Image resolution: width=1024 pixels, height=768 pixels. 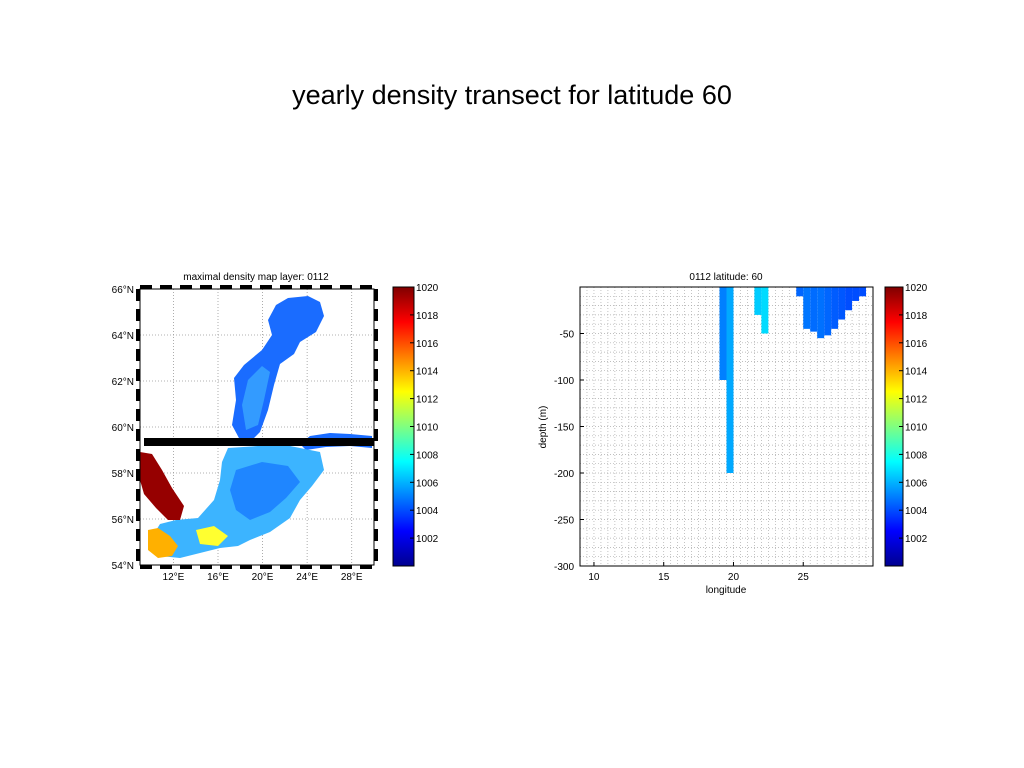 What do you see at coordinates (793, 380) in the screenshot?
I see `transect-density-columns` at bounding box center [793, 380].